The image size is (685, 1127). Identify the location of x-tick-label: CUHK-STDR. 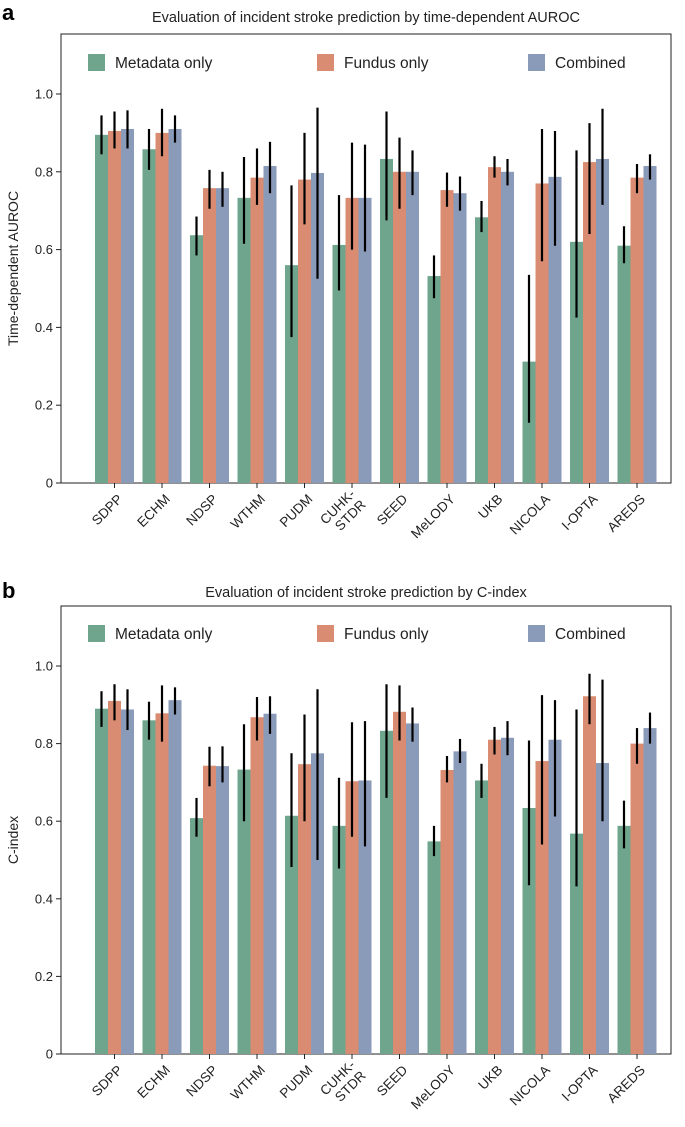
(343, 512).